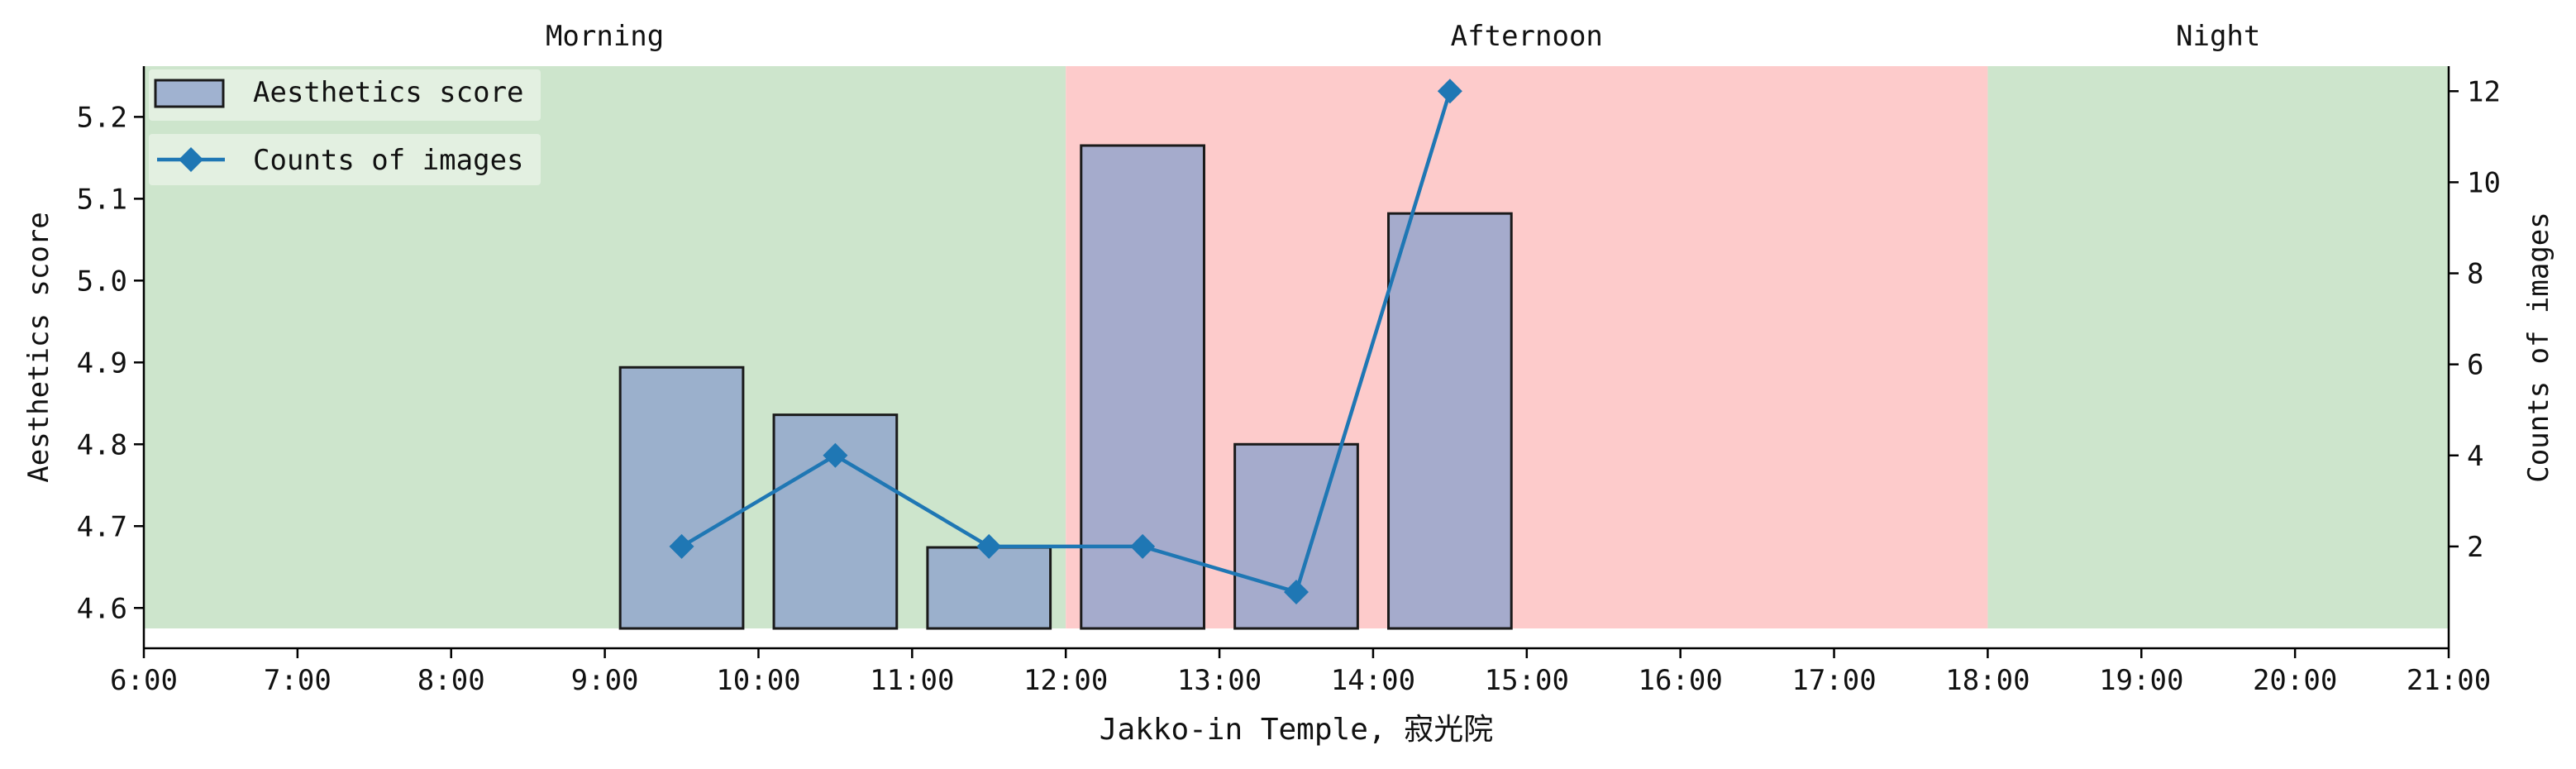 This screenshot has height=769, width=2576. Describe the element at coordinates (1219, 680) in the screenshot. I see `x-tick-label-7: 13:00` at that location.